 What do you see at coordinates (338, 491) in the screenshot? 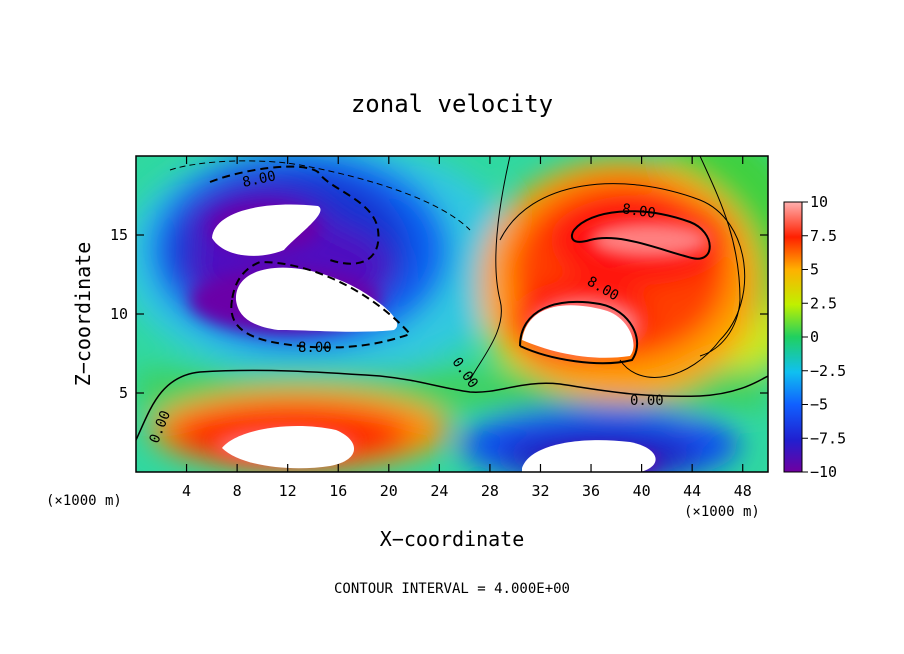
I see `x-tick-label: 16` at bounding box center [338, 491].